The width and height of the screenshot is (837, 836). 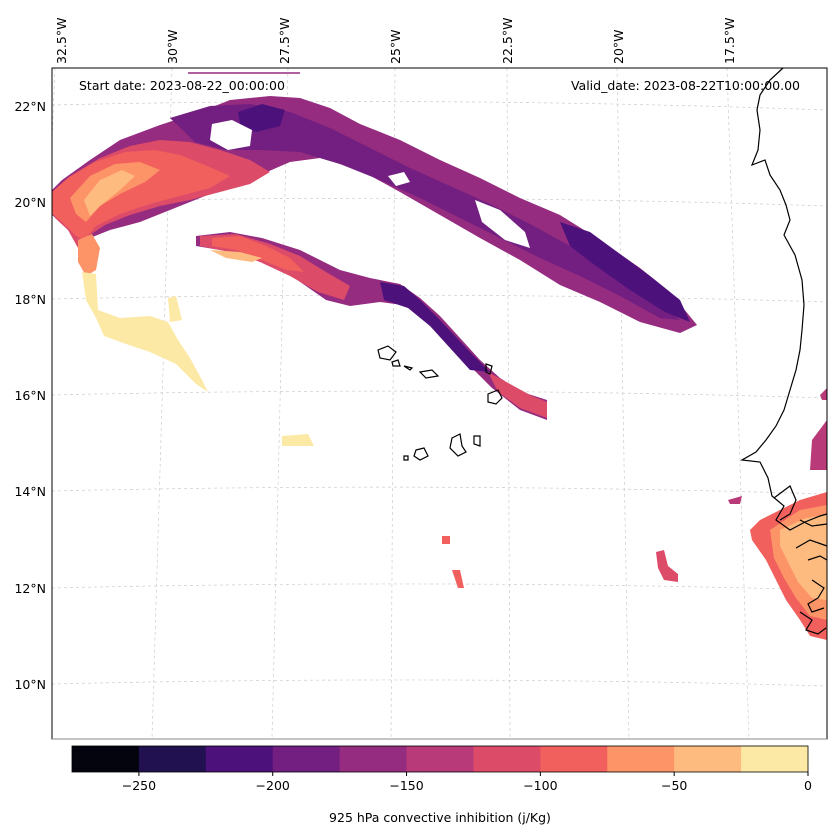 What do you see at coordinates (440, 817) in the screenshot?
I see `colorbar-label: 925 hPa convective inhibition (j/Kg)` at bounding box center [440, 817].